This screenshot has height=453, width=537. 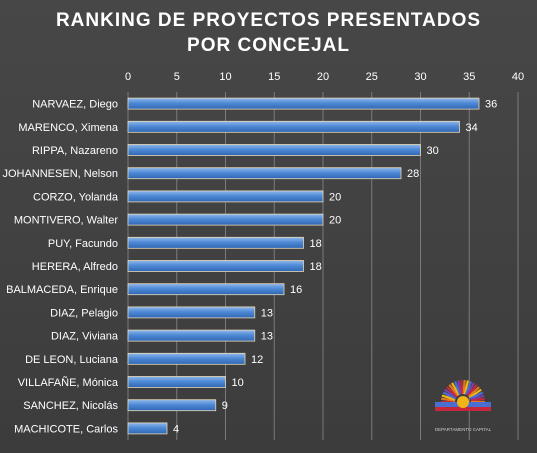 I want to click on x-tick-label: 25, so click(x=372, y=77).